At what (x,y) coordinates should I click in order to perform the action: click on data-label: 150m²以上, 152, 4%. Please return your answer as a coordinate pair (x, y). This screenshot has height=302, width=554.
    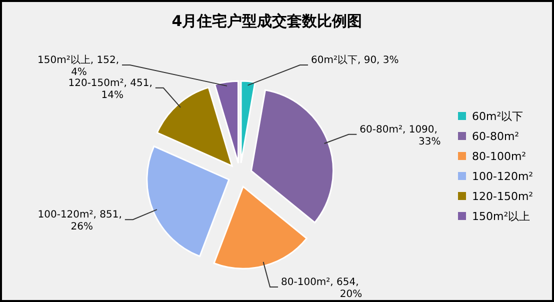
    Looking at the image, I should click on (78, 66).